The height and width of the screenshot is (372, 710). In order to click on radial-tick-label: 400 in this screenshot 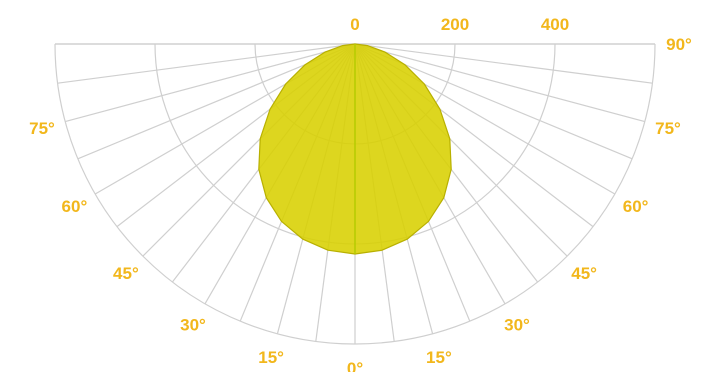, I will do `click(555, 24)`.